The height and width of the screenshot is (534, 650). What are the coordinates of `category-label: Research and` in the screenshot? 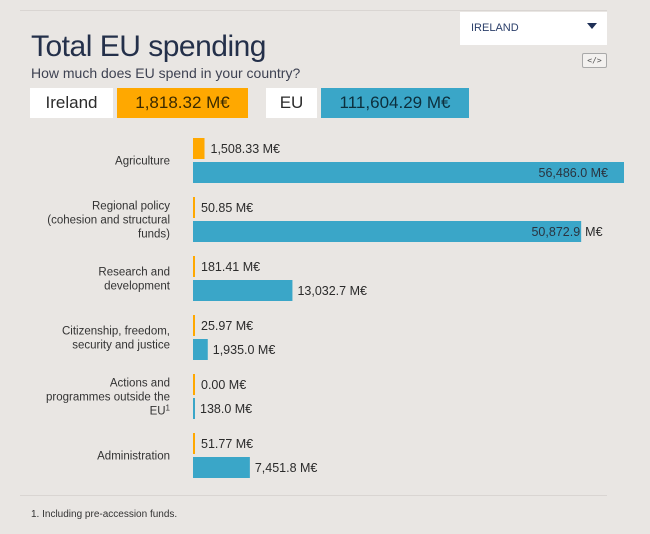 It's located at (134, 273).